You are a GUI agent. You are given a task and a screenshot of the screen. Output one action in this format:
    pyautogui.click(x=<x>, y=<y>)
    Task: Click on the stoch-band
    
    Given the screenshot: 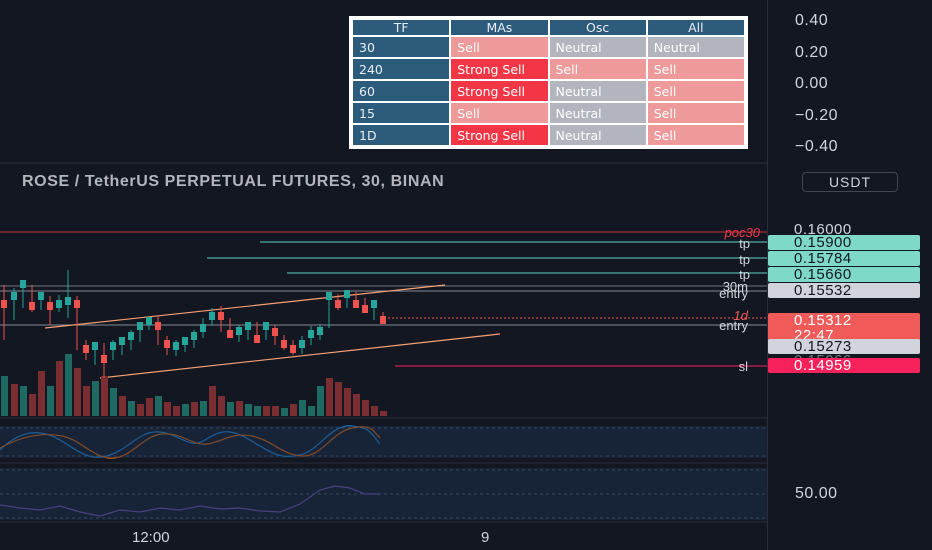 What is the action you would take?
    pyautogui.click(x=383, y=442)
    